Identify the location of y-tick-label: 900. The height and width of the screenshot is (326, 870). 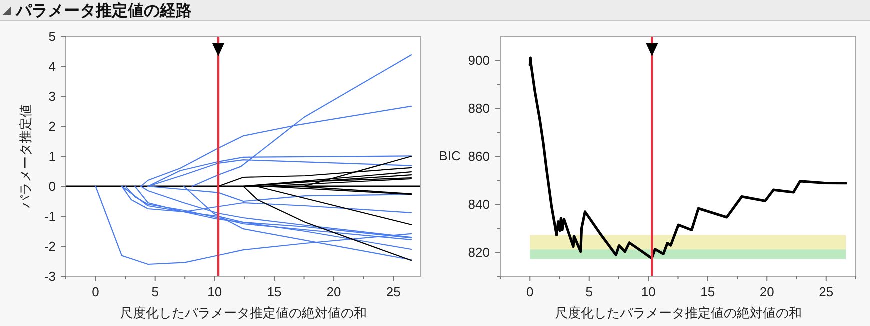
(479, 60).